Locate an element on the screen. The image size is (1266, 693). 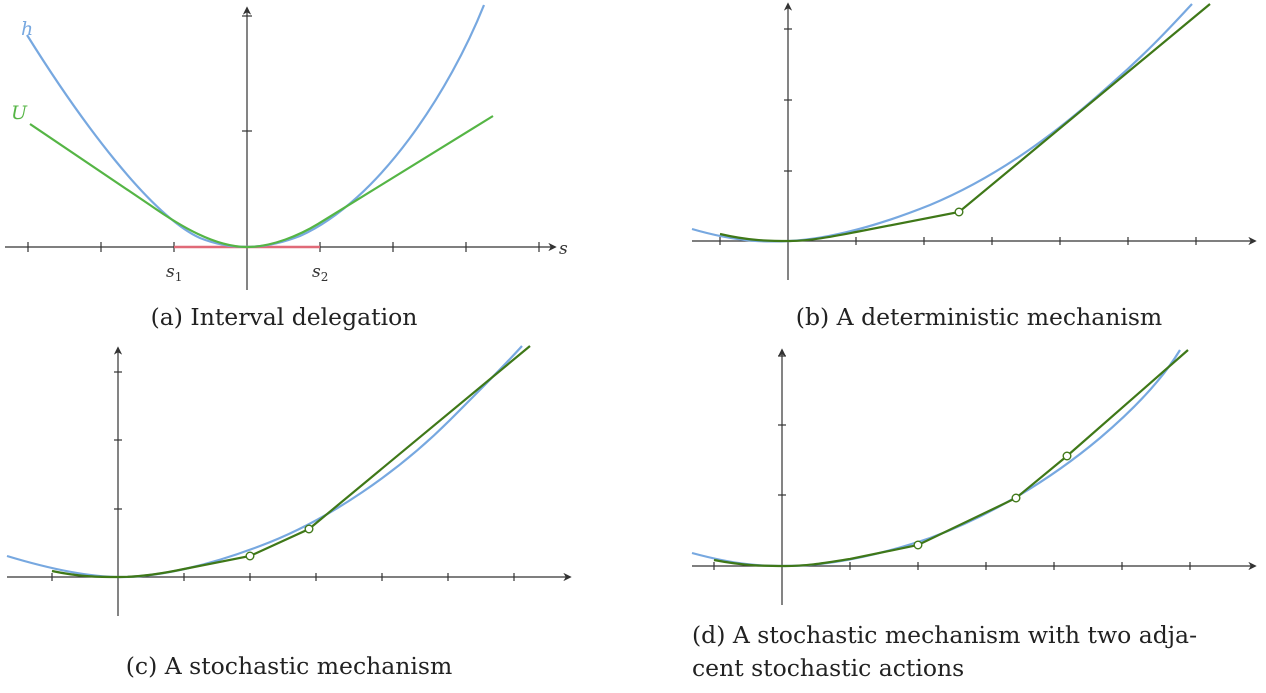
panel-a-label-h: h is located at coordinates (27, 29).